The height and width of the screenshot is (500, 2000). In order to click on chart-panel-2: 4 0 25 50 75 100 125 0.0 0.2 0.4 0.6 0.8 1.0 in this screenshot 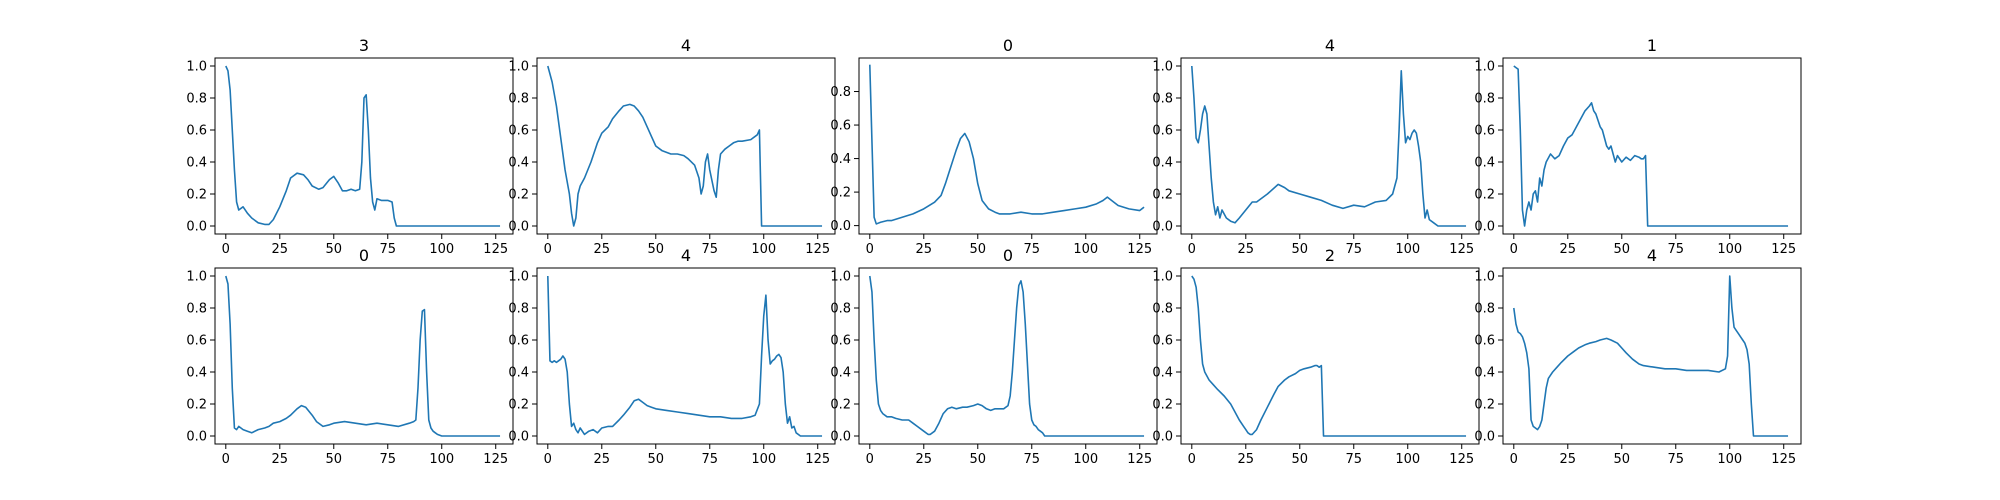, I will do `click(672, 146)`.